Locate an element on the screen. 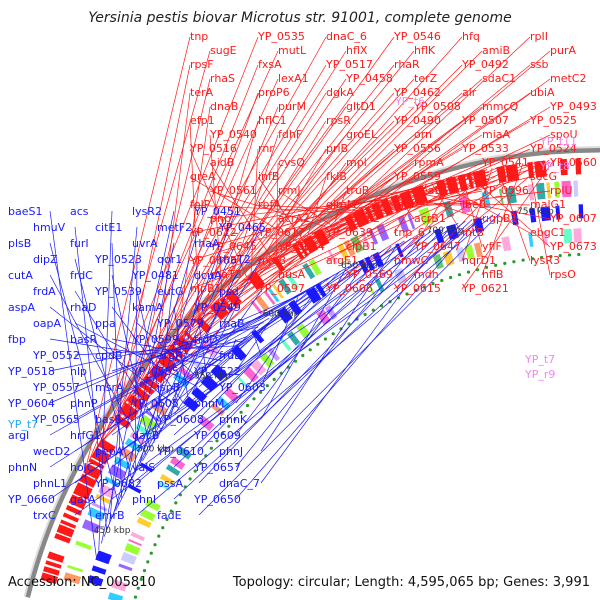 The width and height of the screenshot is (600, 600). forward-gene-label: YP_0607 is located at coordinates (573, 218).